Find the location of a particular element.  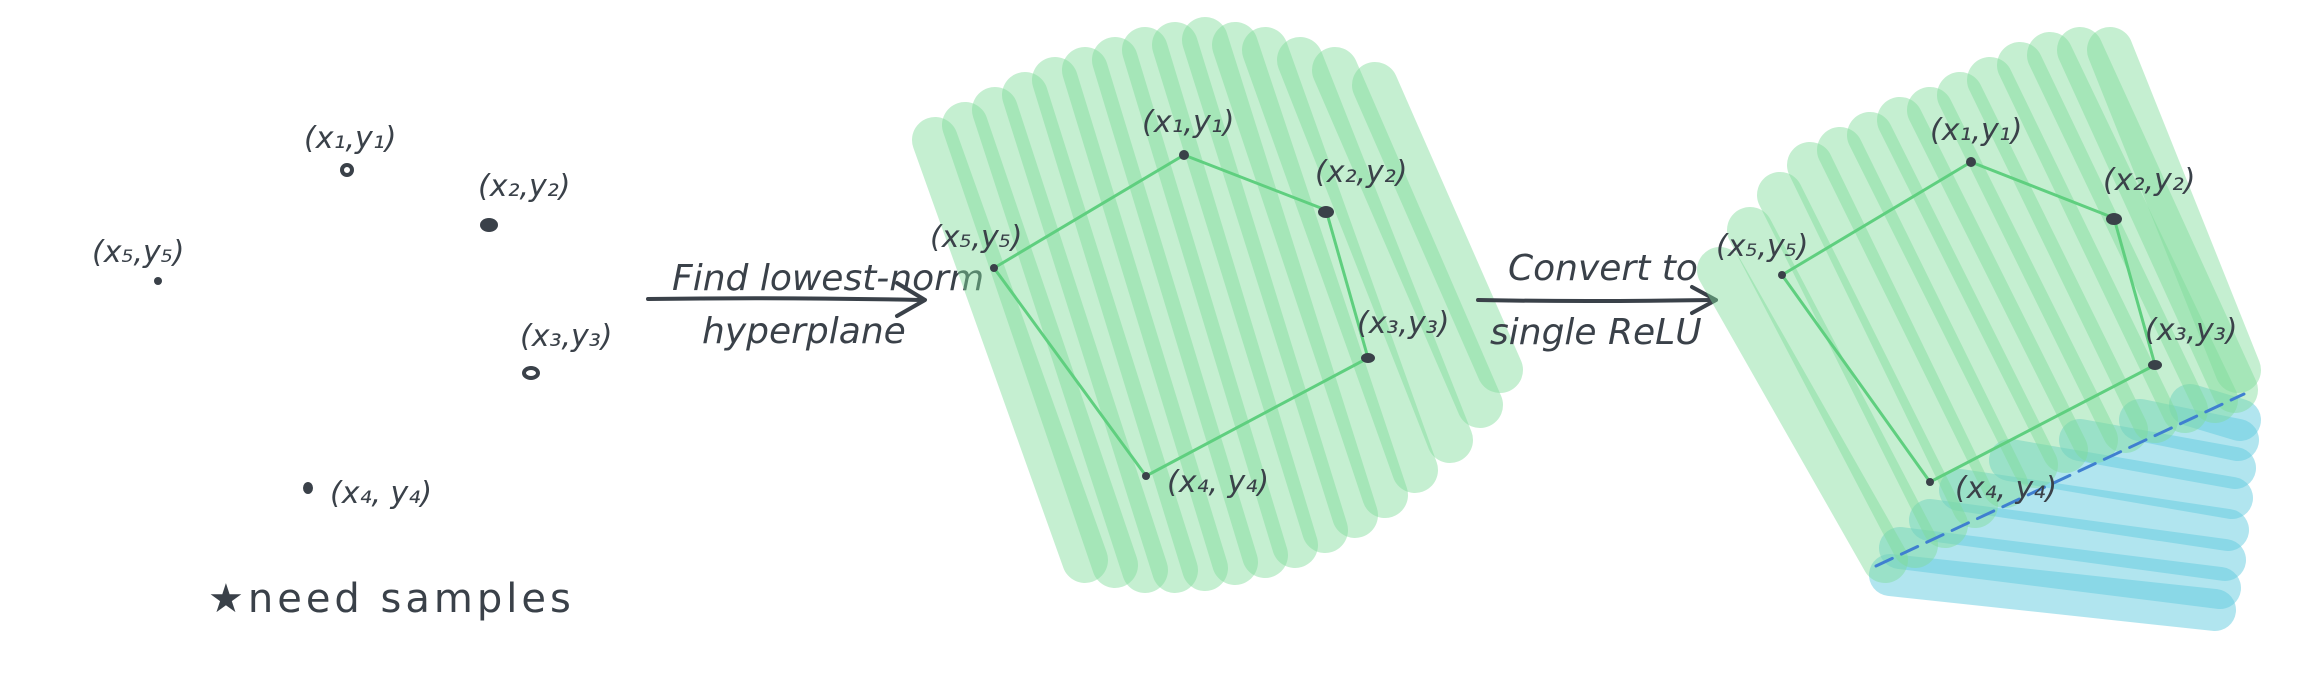

panel-3-point-4-label: (x₄, y₄) is located at coordinates (2006, 488).